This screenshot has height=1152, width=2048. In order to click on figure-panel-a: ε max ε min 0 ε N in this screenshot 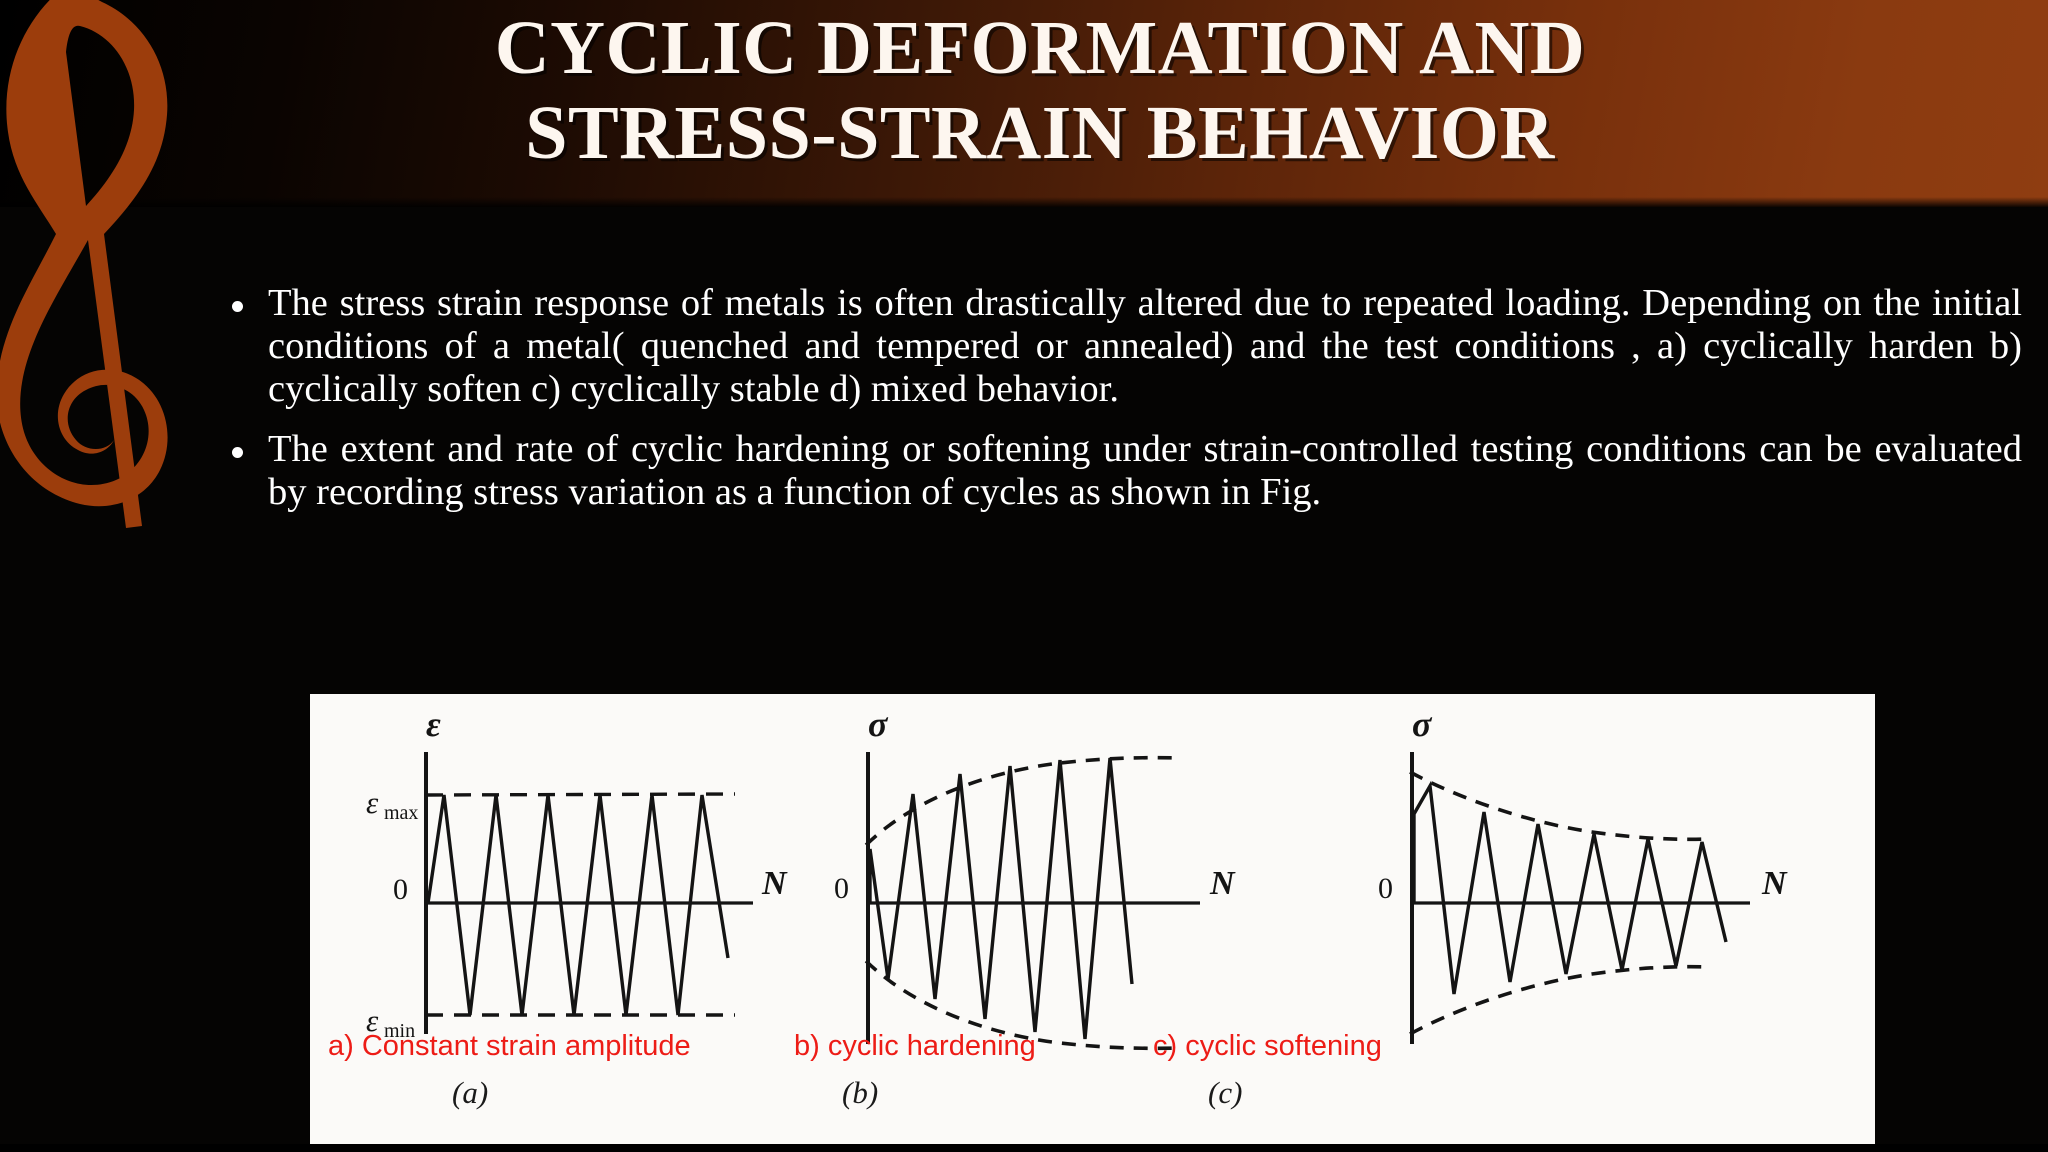, I will do `click(560, 919)`.